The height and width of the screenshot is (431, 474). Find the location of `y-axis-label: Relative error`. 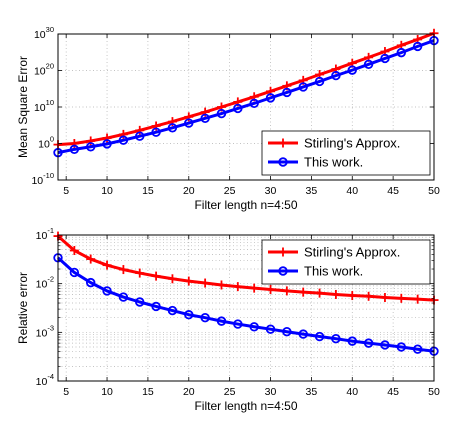

y-axis-label: Relative error is located at coordinates (23, 308).